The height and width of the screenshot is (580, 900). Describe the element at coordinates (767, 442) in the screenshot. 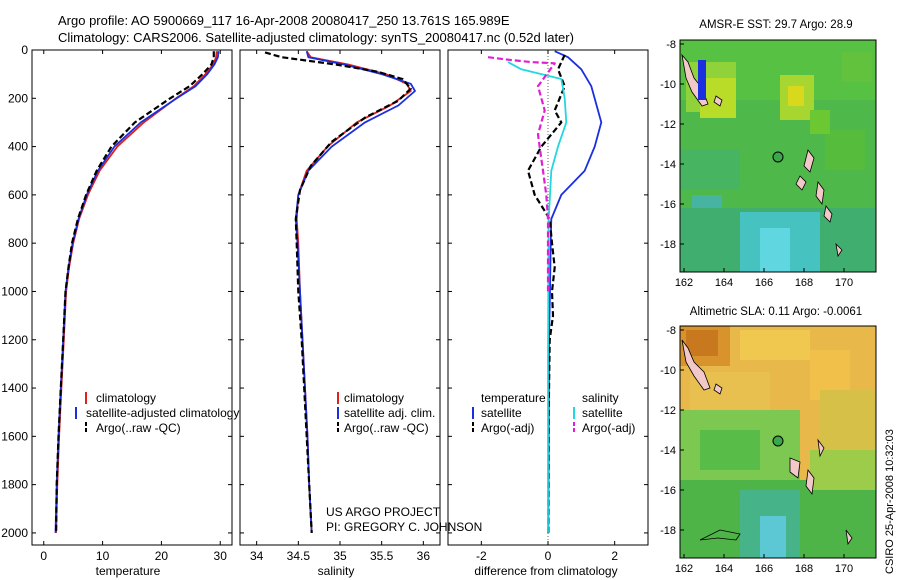

I see `sla-map-coastlines` at that location.